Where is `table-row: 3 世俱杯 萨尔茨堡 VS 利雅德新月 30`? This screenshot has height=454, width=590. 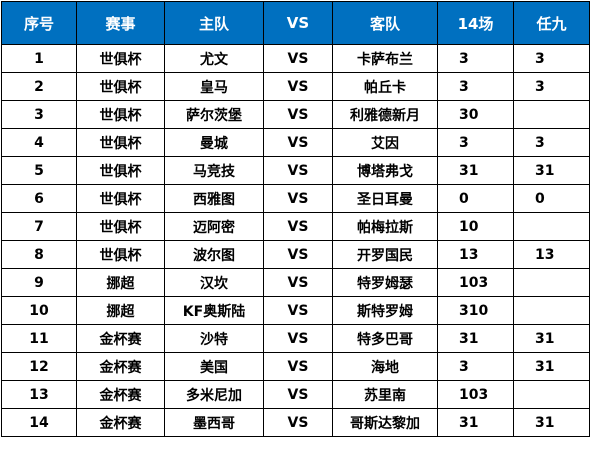
table-row: 3 世俱杯 萨尔茨堡 VS 利雅德新月 30 is located at coordinates (295, 114).